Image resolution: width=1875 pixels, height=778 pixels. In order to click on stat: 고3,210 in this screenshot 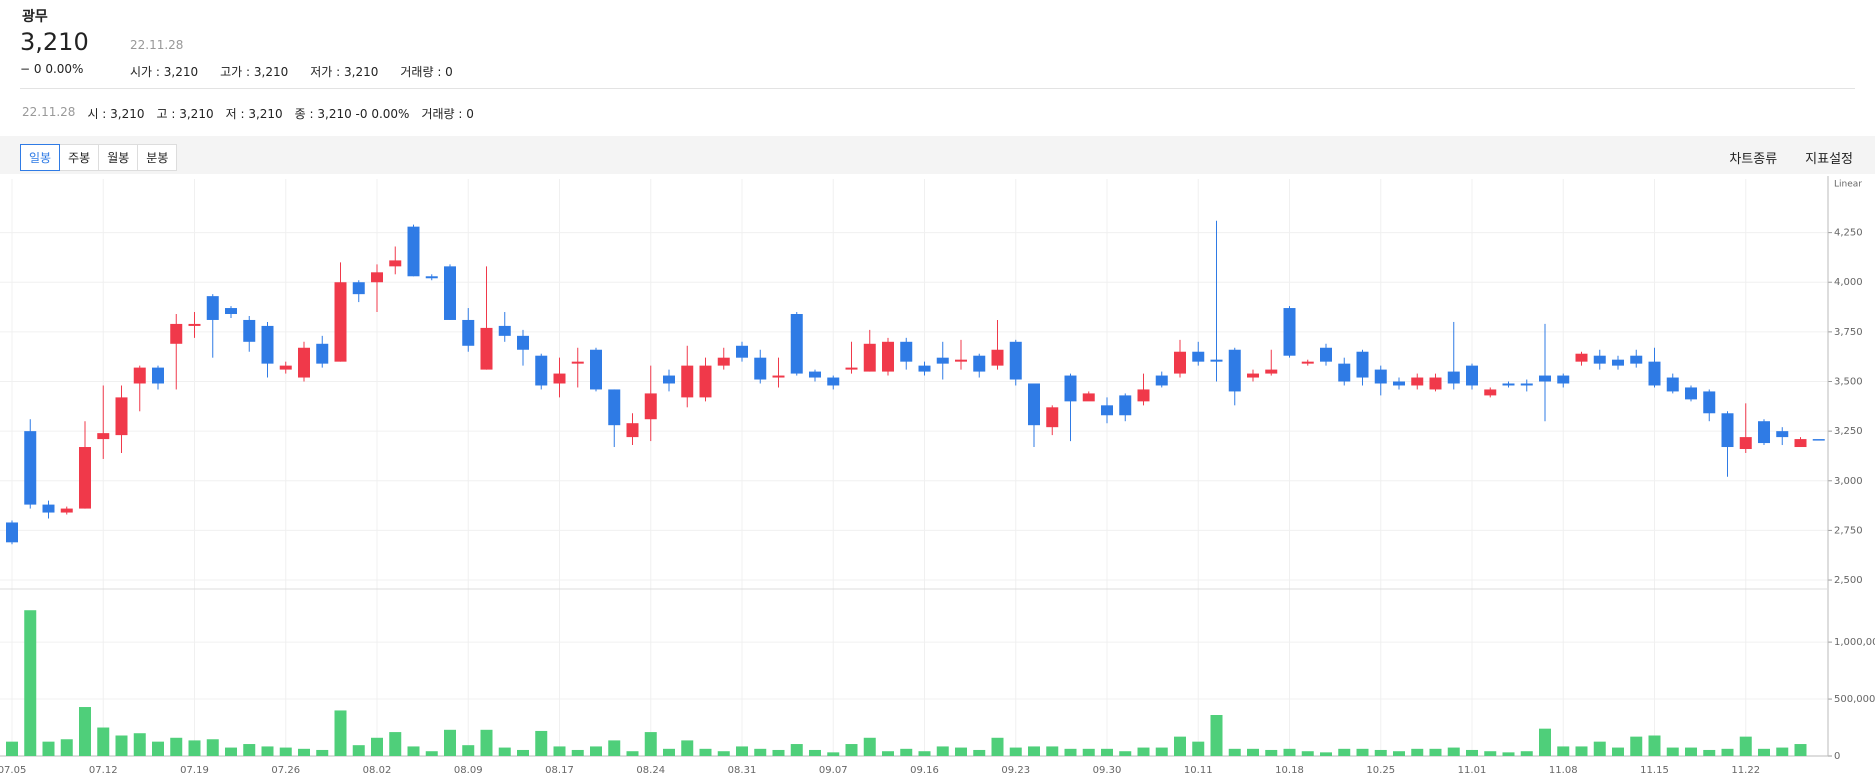, I will do `click(185, 113)`.